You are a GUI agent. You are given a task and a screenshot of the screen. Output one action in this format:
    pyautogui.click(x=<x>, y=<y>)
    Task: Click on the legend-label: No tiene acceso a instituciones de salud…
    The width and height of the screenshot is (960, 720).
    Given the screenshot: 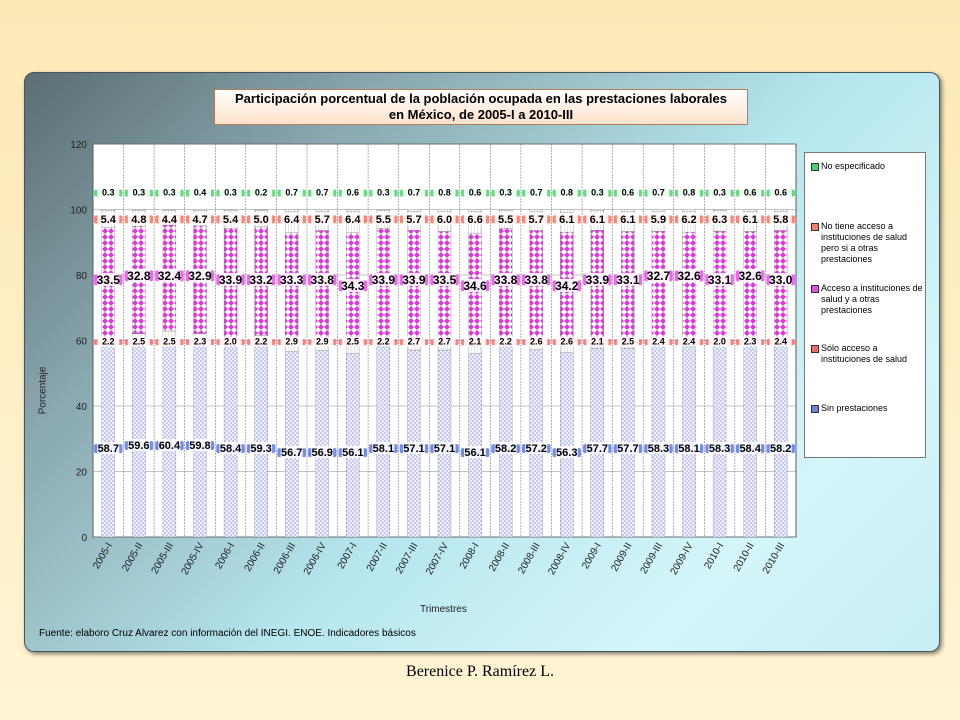 What is the action you would take?
    pyautogui.click(x=864, y=242)
    